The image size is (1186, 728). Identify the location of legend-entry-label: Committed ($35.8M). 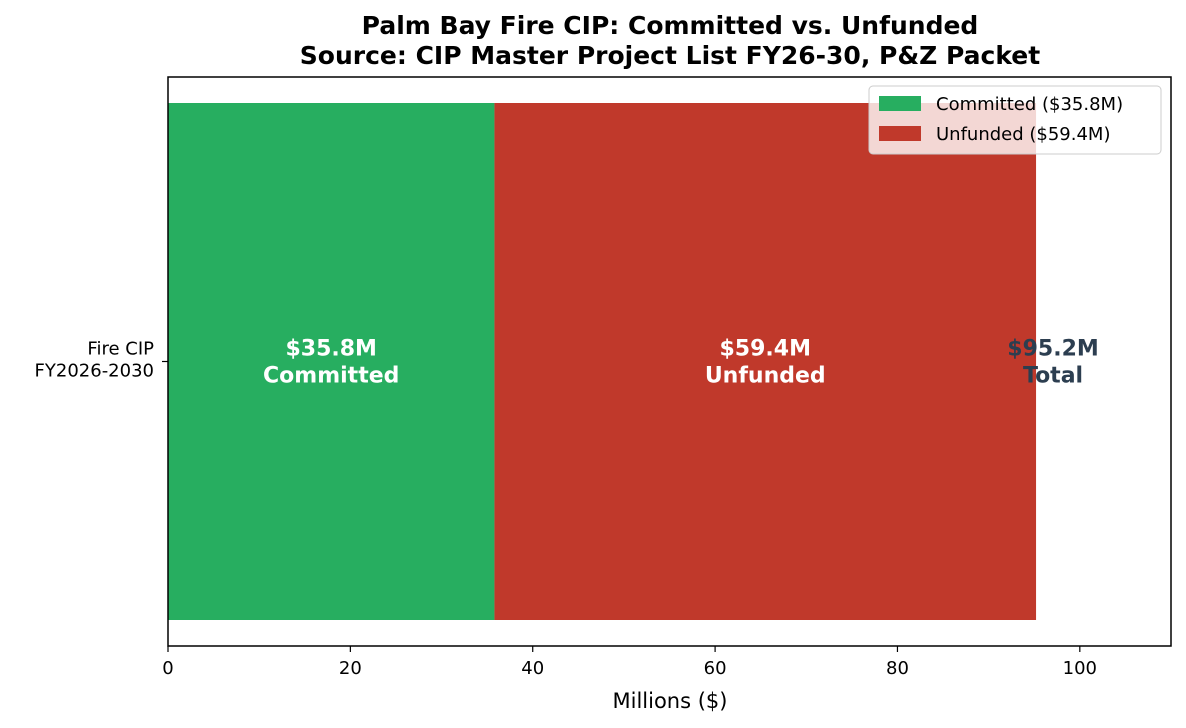
(1029, 104).